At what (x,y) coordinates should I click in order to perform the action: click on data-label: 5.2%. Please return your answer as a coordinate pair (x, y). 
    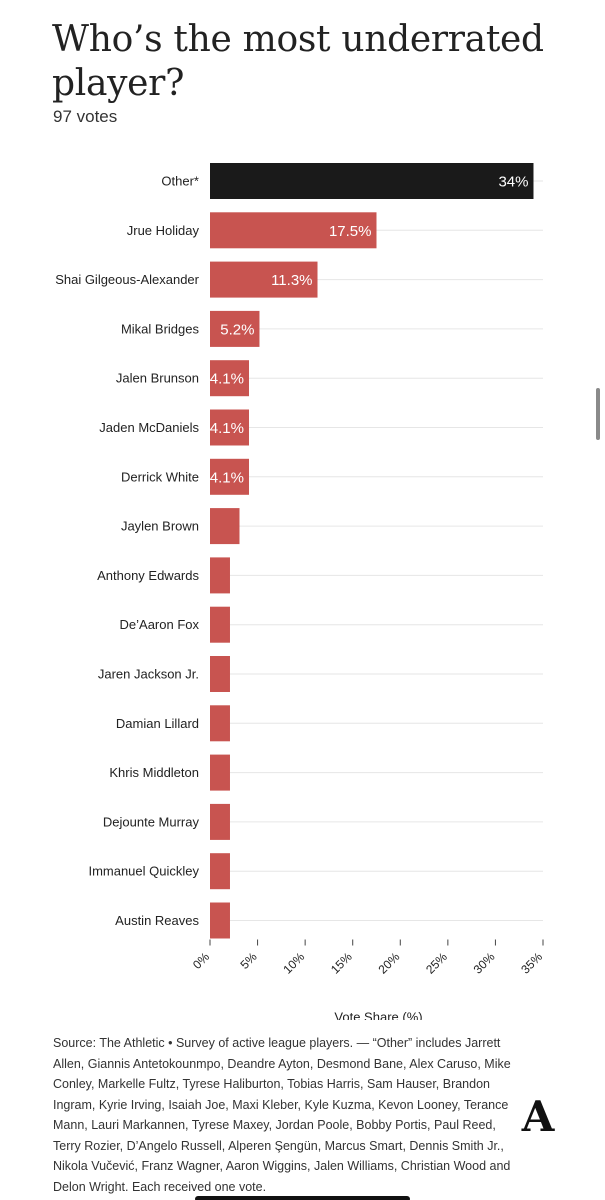
    Looking at the image, I should click on (237, 329).